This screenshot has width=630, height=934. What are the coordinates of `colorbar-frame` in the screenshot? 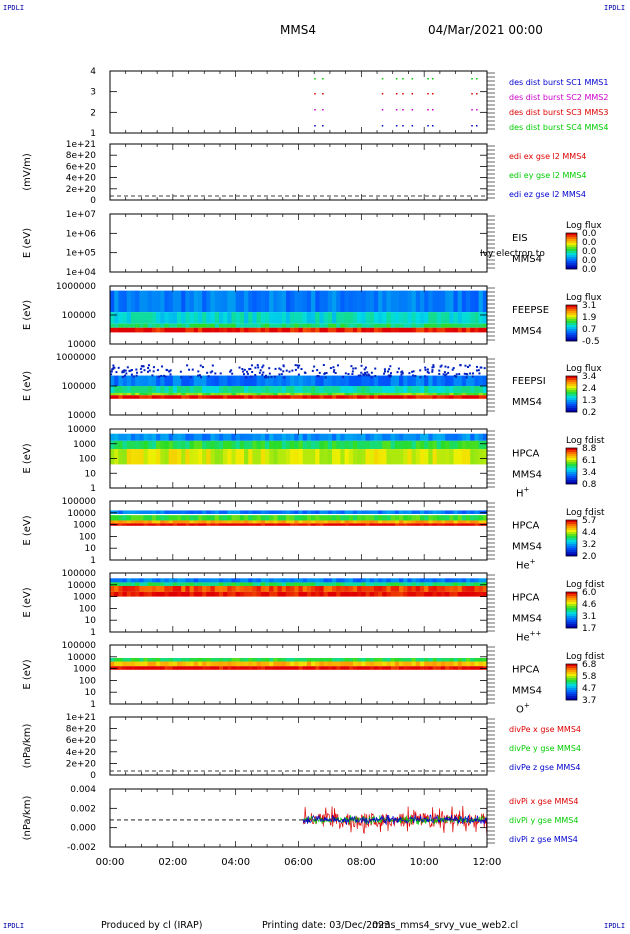 It's located at (571, 323).